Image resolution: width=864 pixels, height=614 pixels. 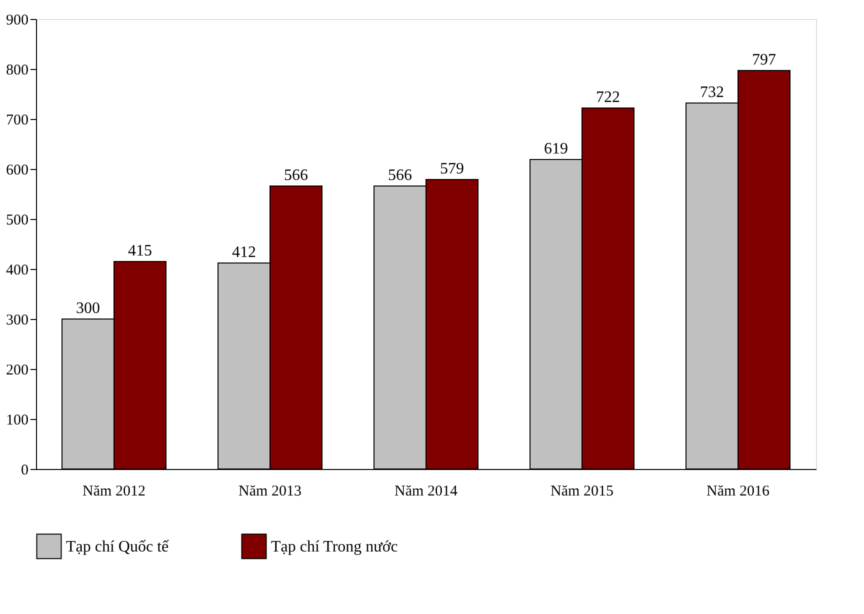 What do you see at coordinates (712, 92) in the screenshot?
I see `data-label: 732` at bounding box center [712, 92].